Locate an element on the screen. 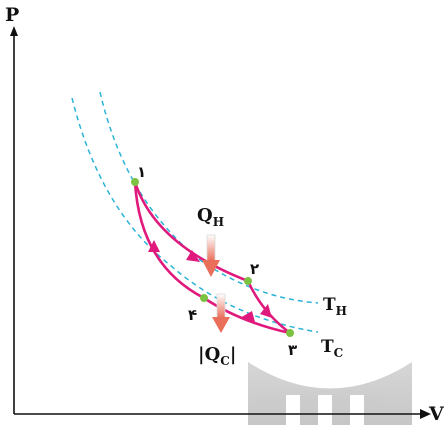 The height and width of the screenshot is (425, 447). heat-arrows is located at coordinates (216, 283).